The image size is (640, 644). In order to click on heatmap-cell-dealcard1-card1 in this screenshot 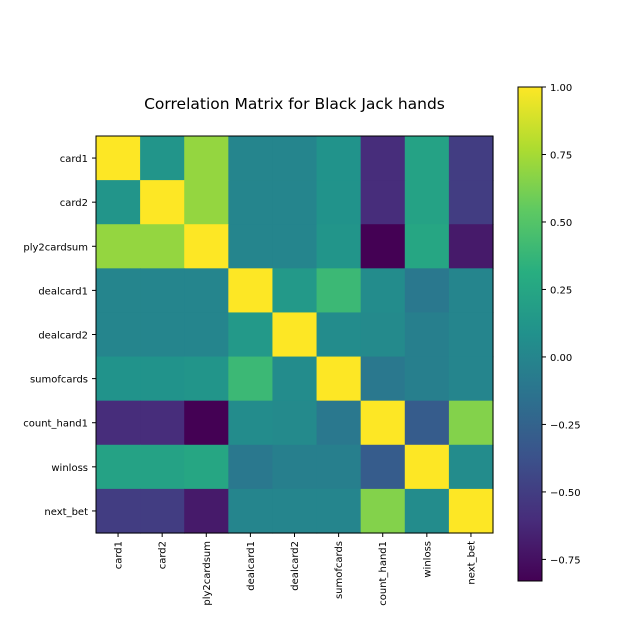, I will do `click(118, 291)`.